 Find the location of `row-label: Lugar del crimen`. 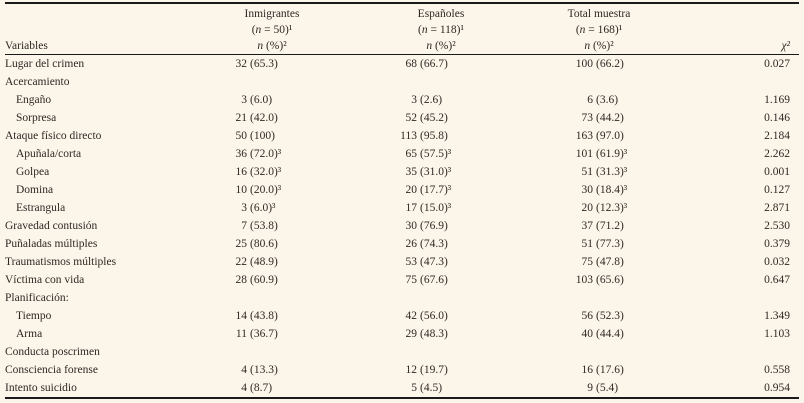

row-label: Lugar del crimen is located at coordinates (45, 64).